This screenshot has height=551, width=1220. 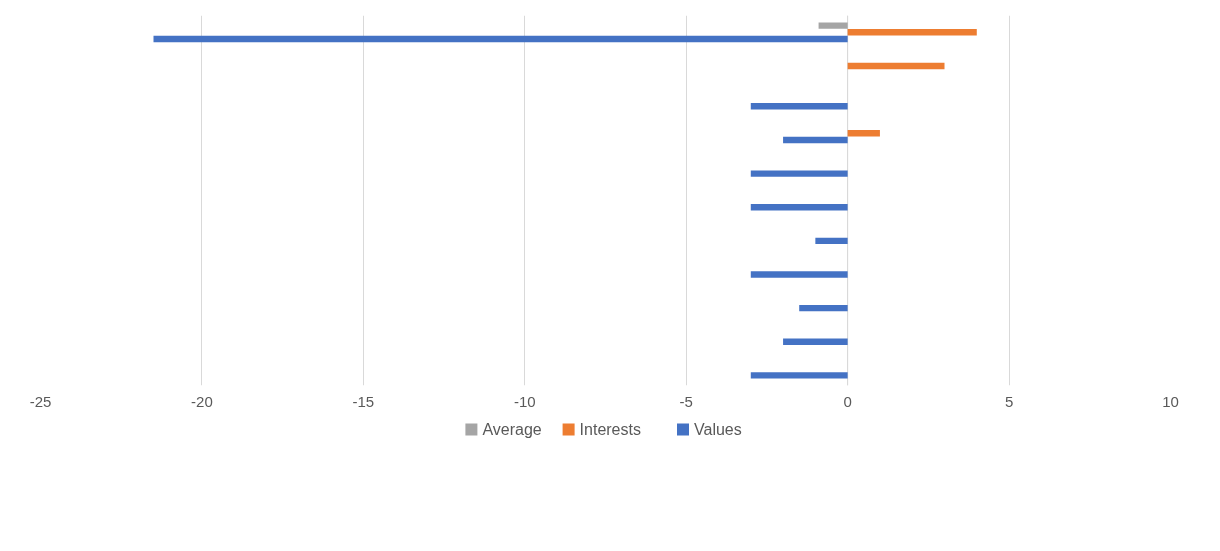 What do you see at coordinates (524, 401) in the screenshot?
I see `x-tick-label: -10` at bounding box center [524, 401].